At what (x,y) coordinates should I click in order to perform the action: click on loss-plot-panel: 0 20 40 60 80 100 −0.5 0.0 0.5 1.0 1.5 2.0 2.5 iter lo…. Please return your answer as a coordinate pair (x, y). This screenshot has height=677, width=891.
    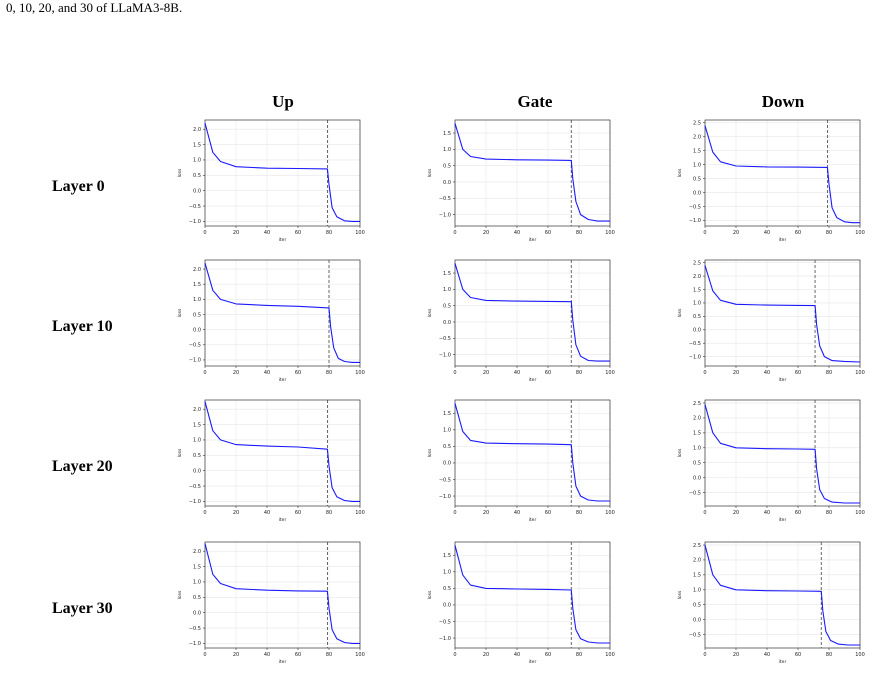
    Looking at the image, I should click on (771, 461).